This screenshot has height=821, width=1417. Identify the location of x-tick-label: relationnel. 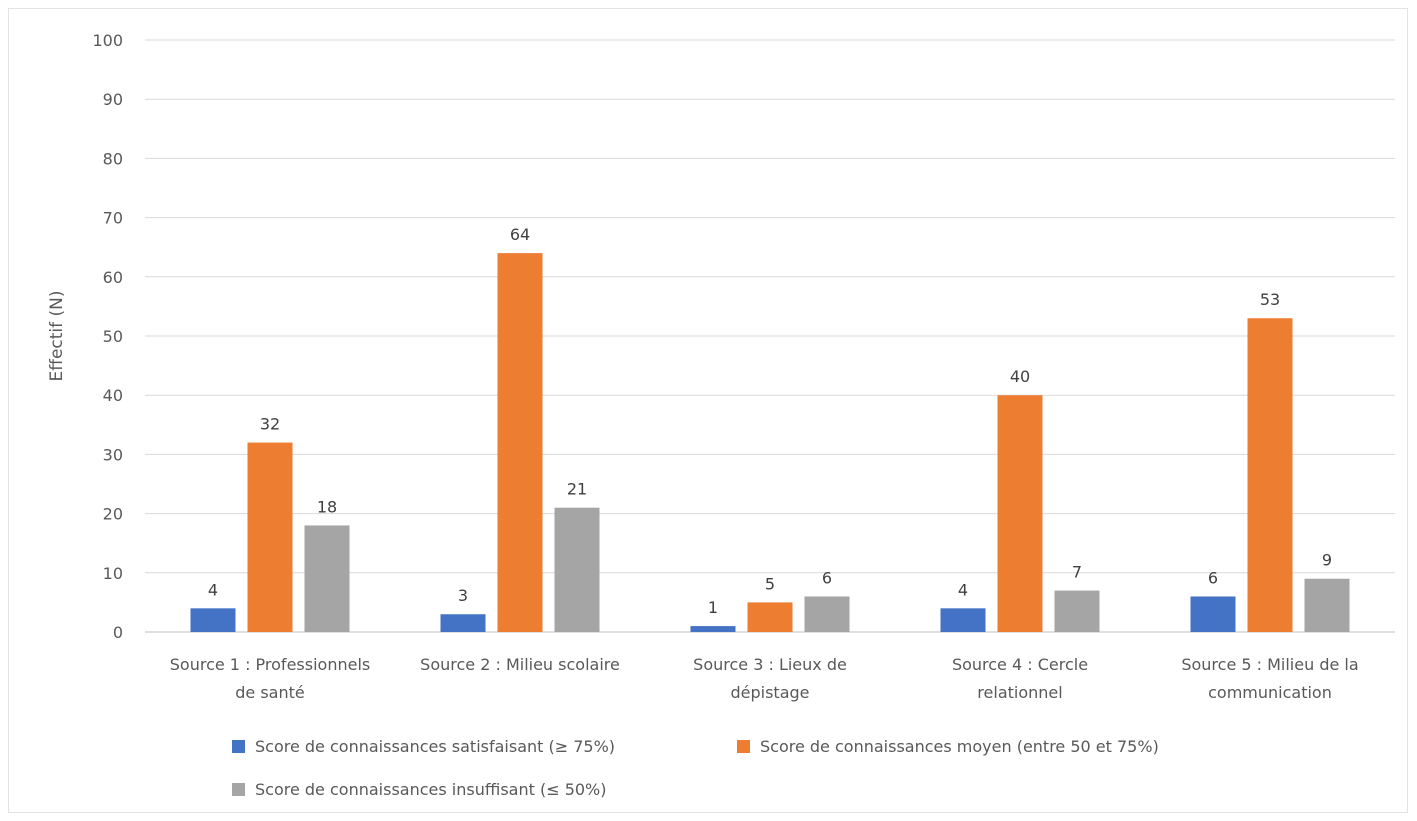
(1019, 692).